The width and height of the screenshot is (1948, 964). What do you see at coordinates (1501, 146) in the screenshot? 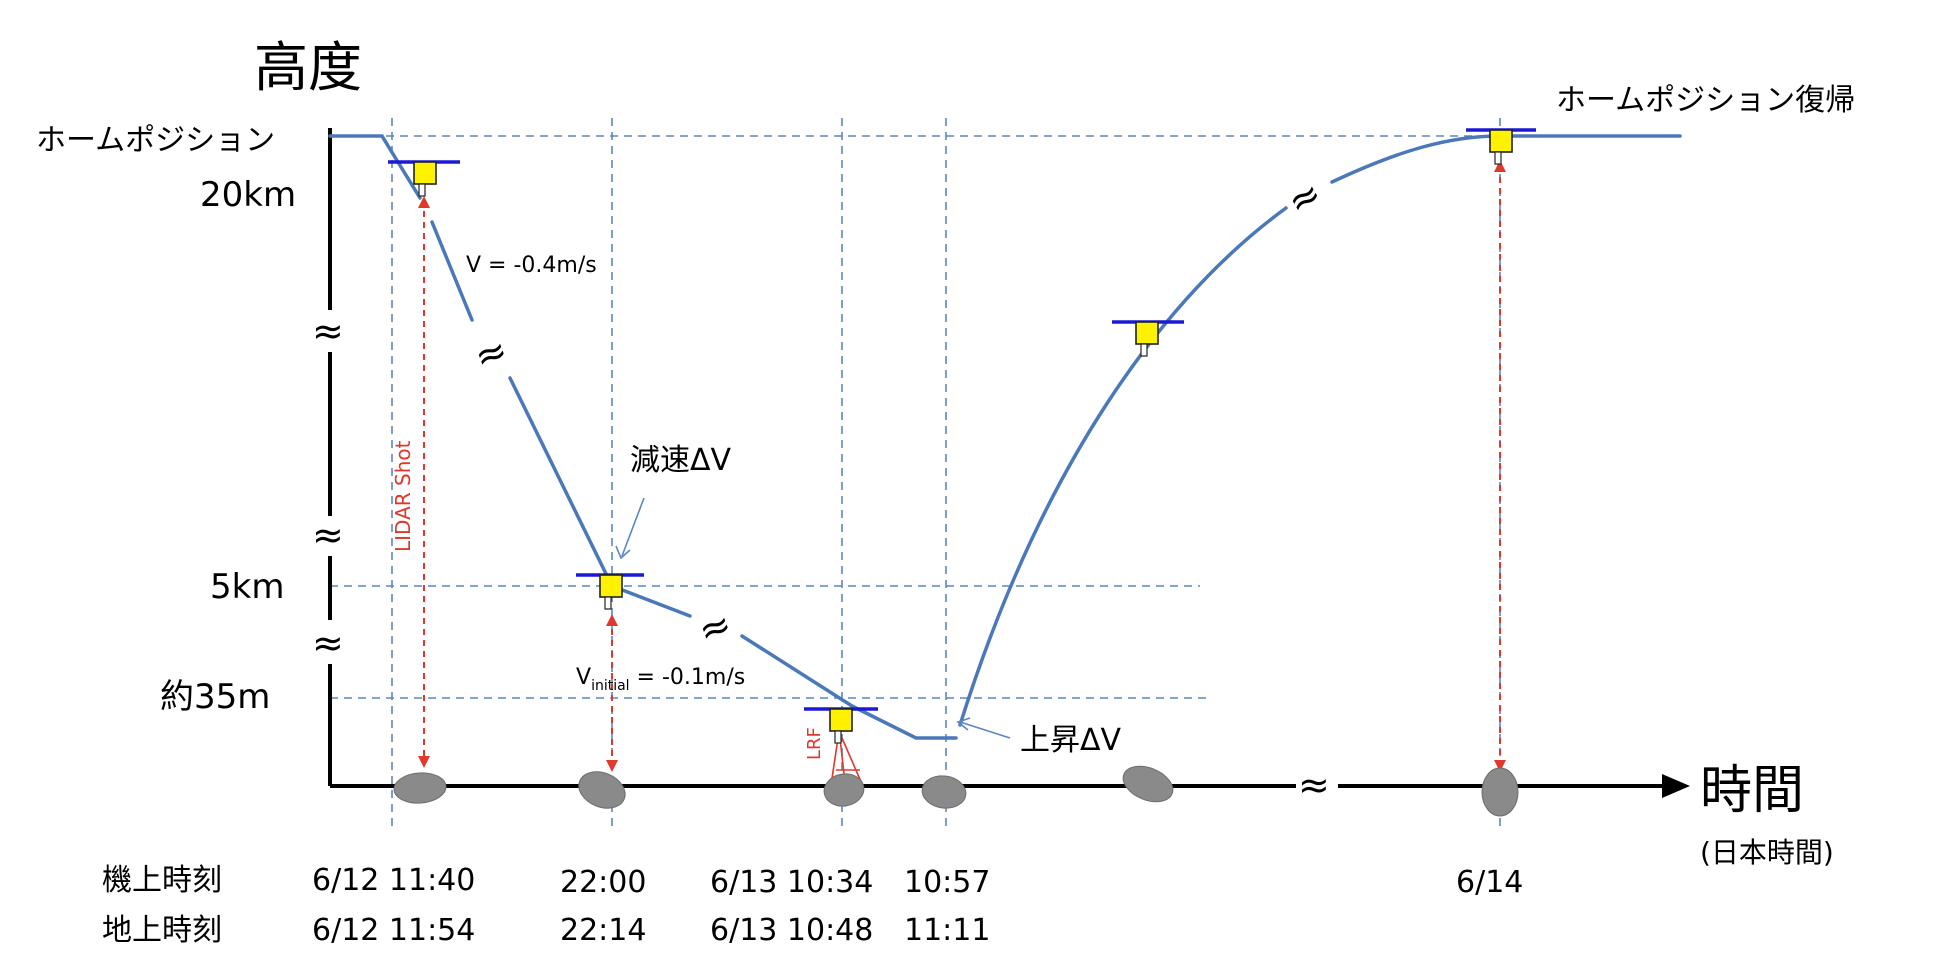
I see `probe-icon-home-return` at bounding box center [1501, 146].